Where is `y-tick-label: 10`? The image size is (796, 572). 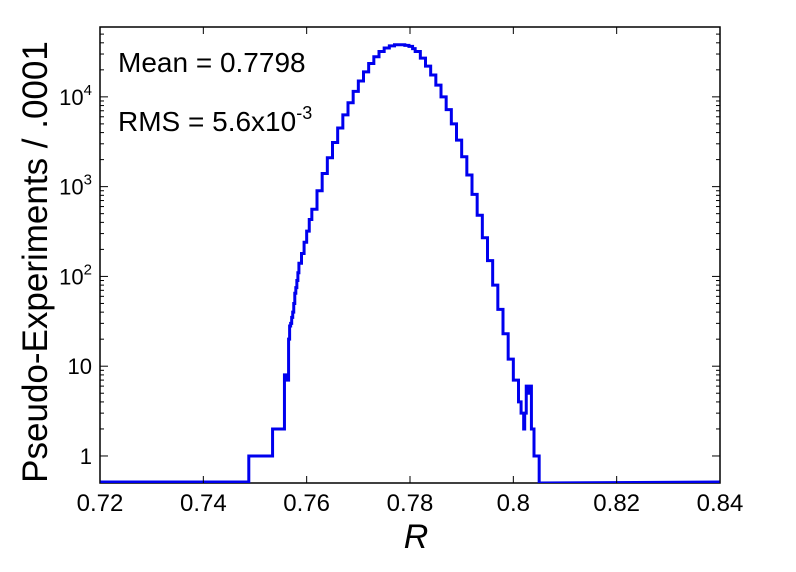 y-tick-label: 10 is located at coordinates (80, 366).